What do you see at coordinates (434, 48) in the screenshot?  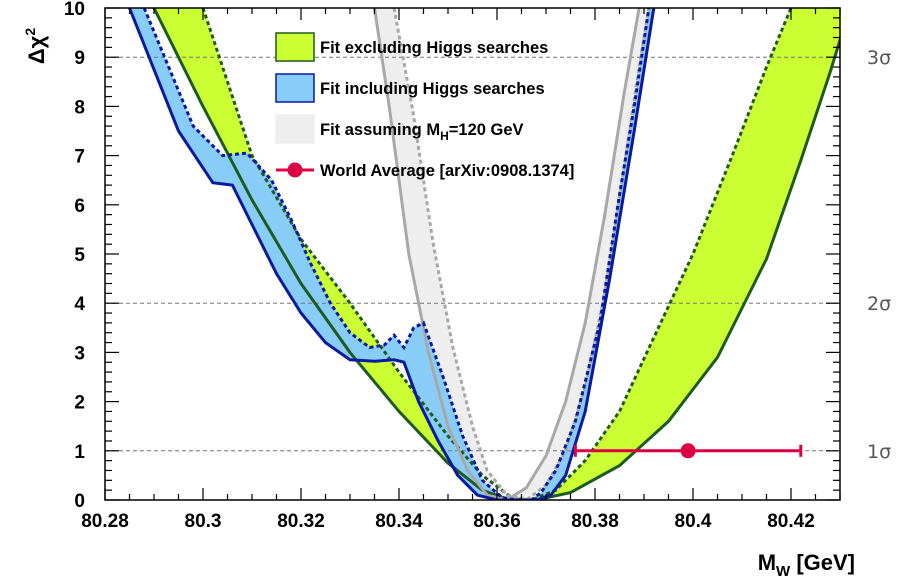 I see `legend-label-excl: Fit excluding Higgs searches` at bounding box center [434, 48].